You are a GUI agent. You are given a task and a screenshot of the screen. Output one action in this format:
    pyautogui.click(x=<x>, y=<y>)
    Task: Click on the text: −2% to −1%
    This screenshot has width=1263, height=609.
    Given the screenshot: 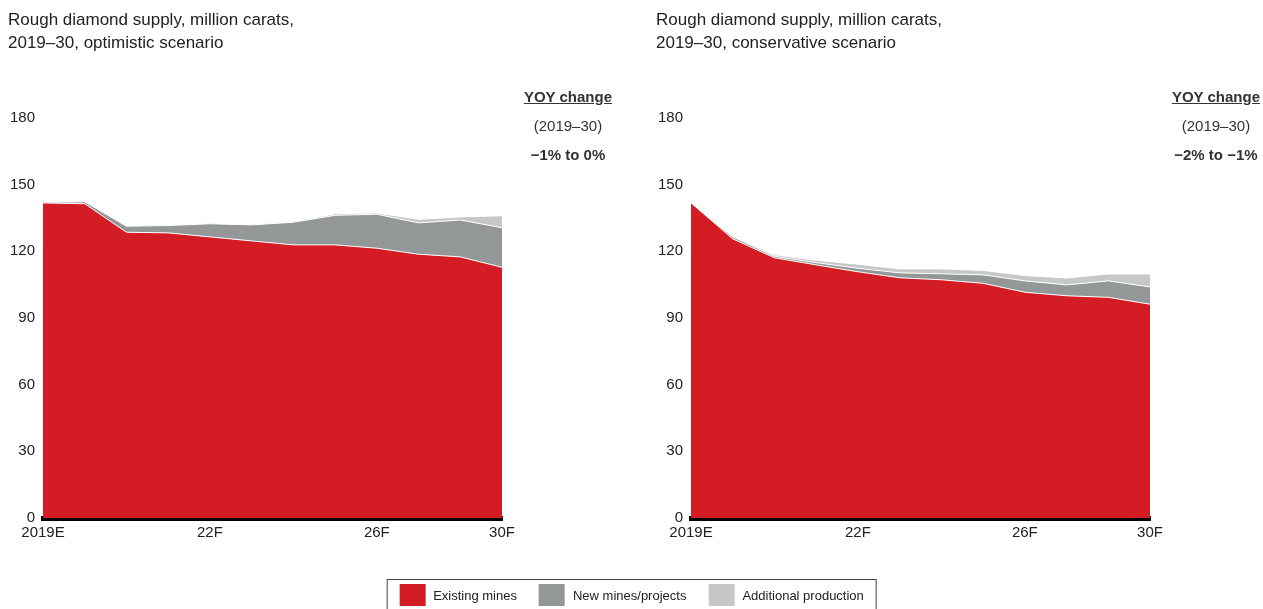 What is the action you would take?
    pyautogui.click(x=1216, y=155)
    